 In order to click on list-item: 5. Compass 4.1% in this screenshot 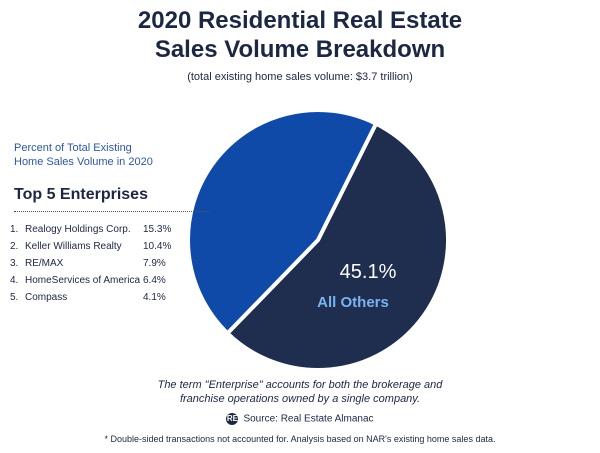, I will do `click(92, 298)`.